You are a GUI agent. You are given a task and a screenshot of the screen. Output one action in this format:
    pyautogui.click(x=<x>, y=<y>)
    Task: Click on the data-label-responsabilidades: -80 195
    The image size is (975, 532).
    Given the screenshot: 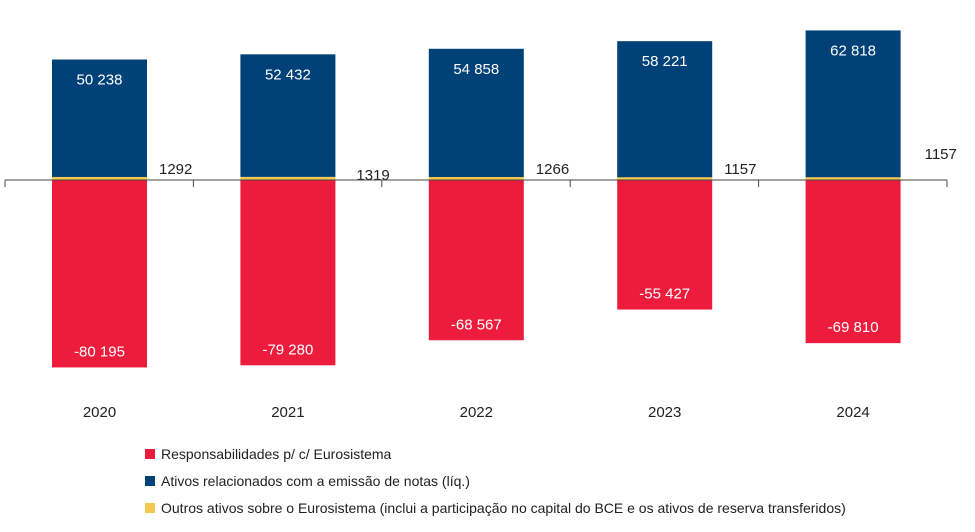 What is the action you would take?
    pyautogui.click(x=99, y=351)
    